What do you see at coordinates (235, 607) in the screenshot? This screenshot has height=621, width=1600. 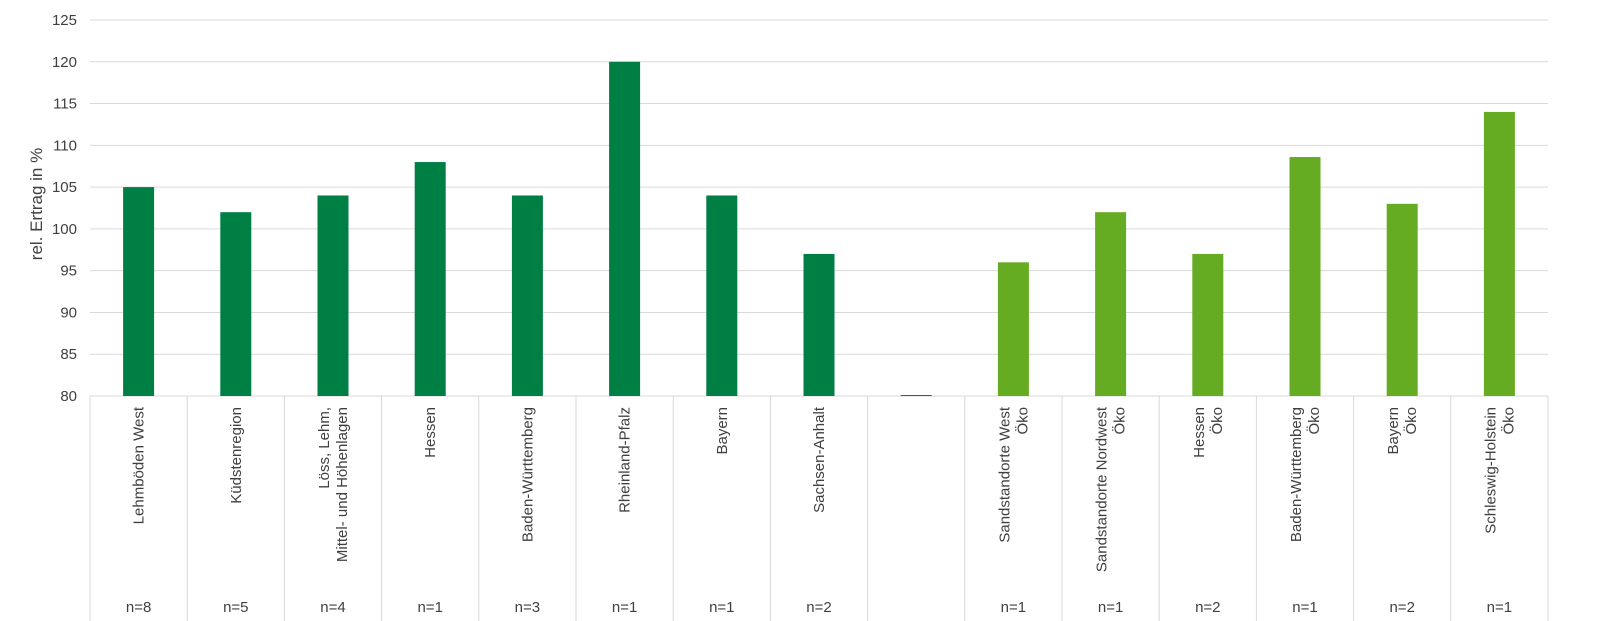 I see `n-label: n=5` at bounding box center [235, 607].